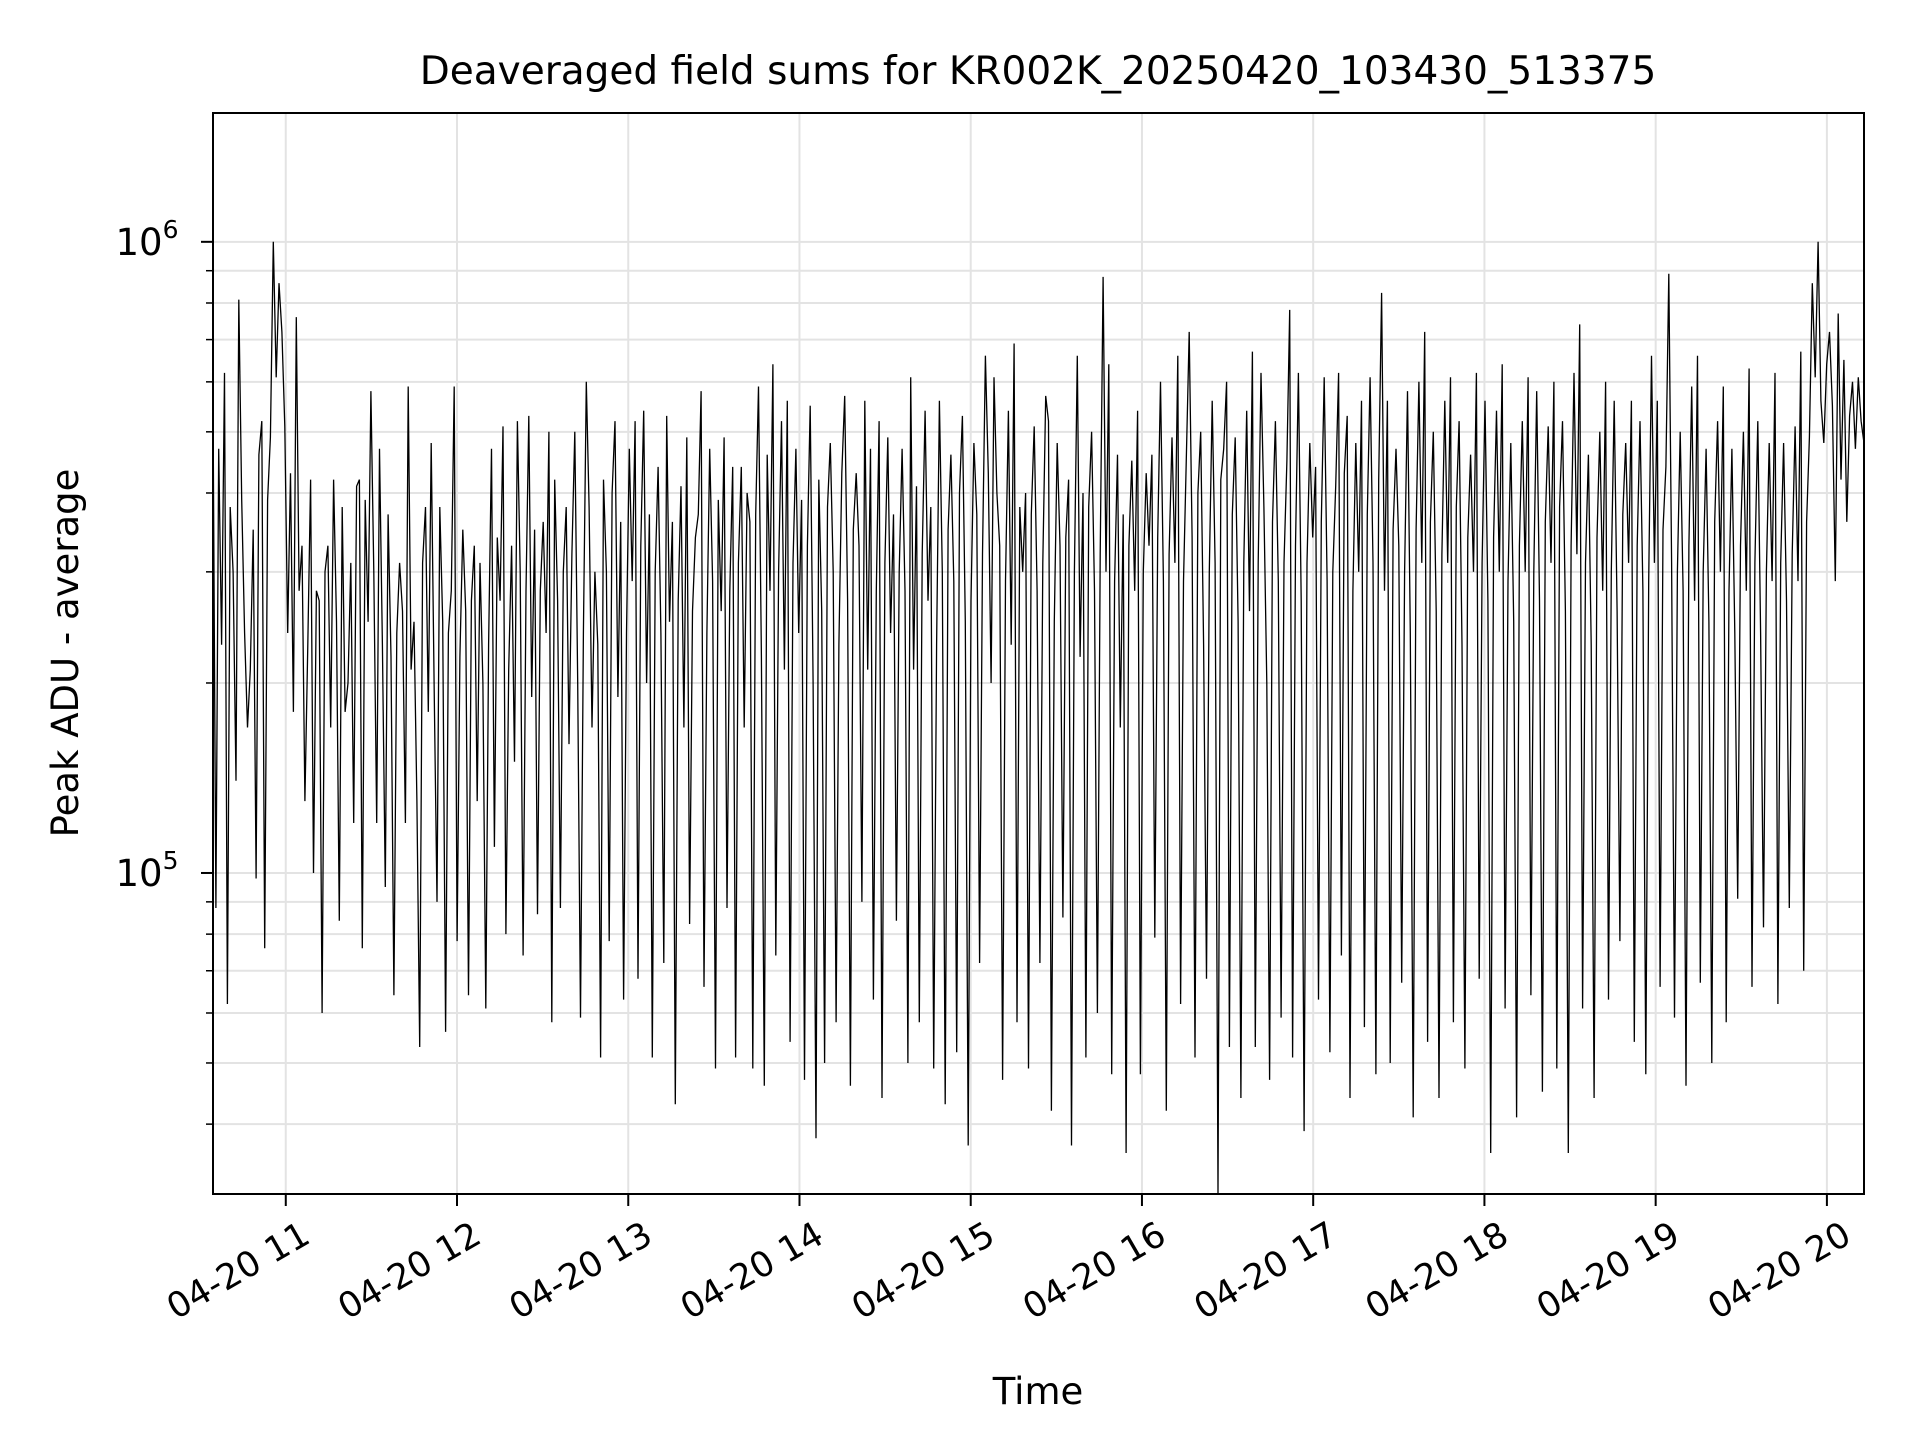 This screenshot has height=1440, width=1920. I want to click on y-axis: 10⁵ 10⁶, so click(164, 670).